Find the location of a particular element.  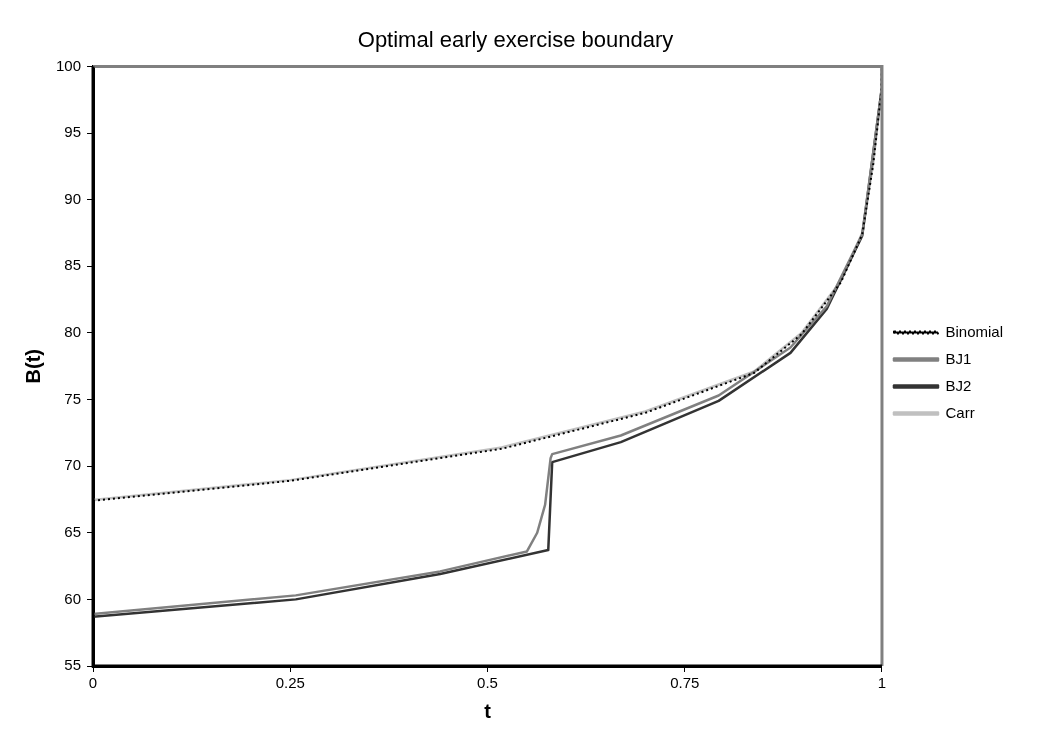

y-tick-label: 55 is located at coordinates (73, 665).